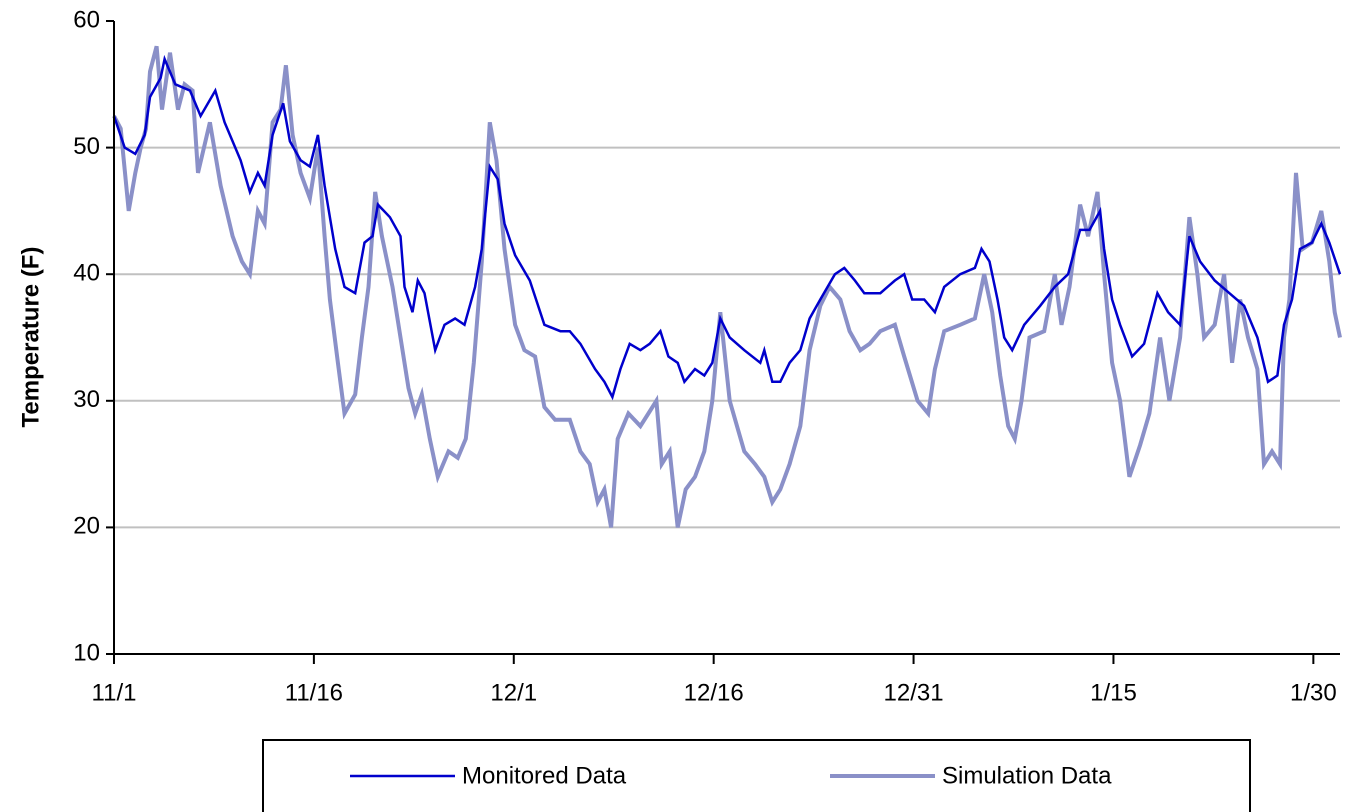 The image size is (1348, 812). I want to click on y-tick-label: 10, so click(86, 652).